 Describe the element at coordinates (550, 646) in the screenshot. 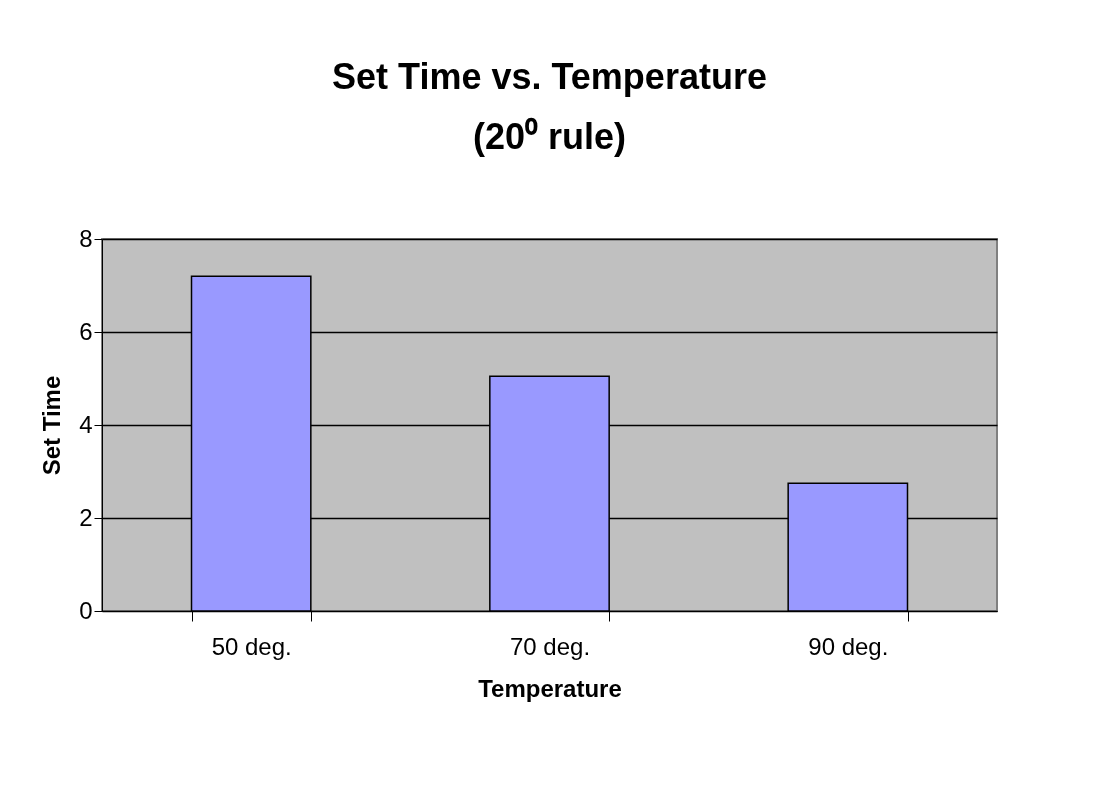

I see `x-tick-label: 70 deg.` at that location.